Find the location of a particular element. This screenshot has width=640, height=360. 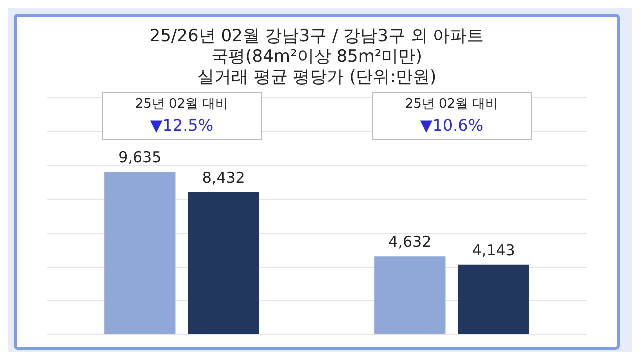

data-label: 9,635 is located at coordinates (140, 157).